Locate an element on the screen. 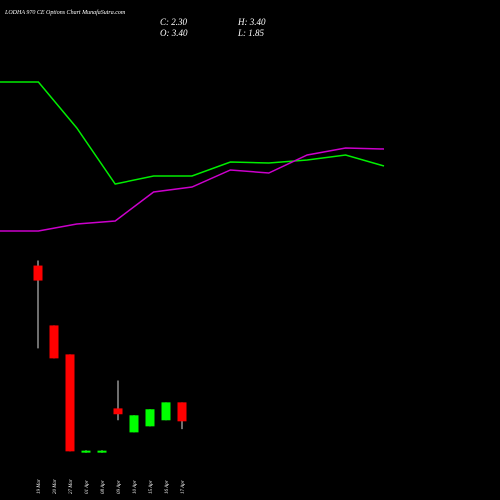 The width and height of the screenshot is (500, 500). indicator-line is located at coordinates (192, 189).